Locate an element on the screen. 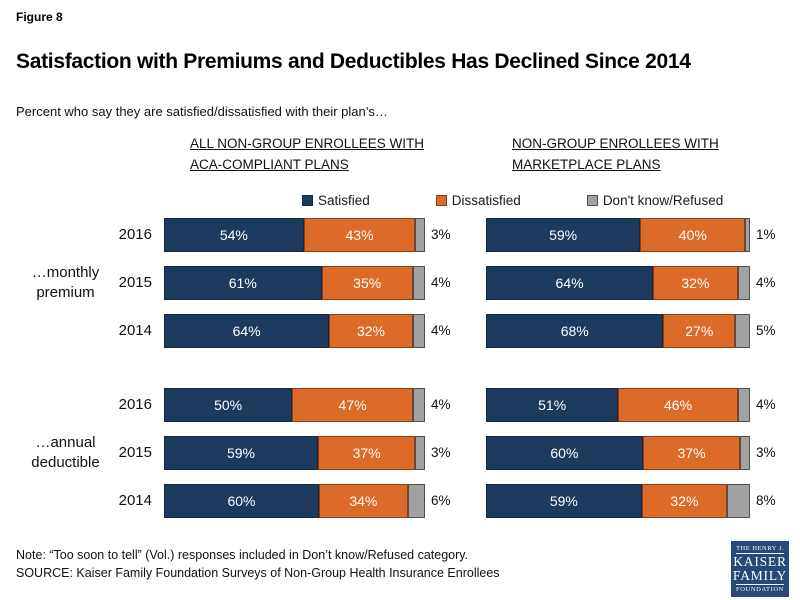 The width and height of the screenshot is (800, 600). stacked-bar-aca: 59% 37% is located at coordinates (294, 452).